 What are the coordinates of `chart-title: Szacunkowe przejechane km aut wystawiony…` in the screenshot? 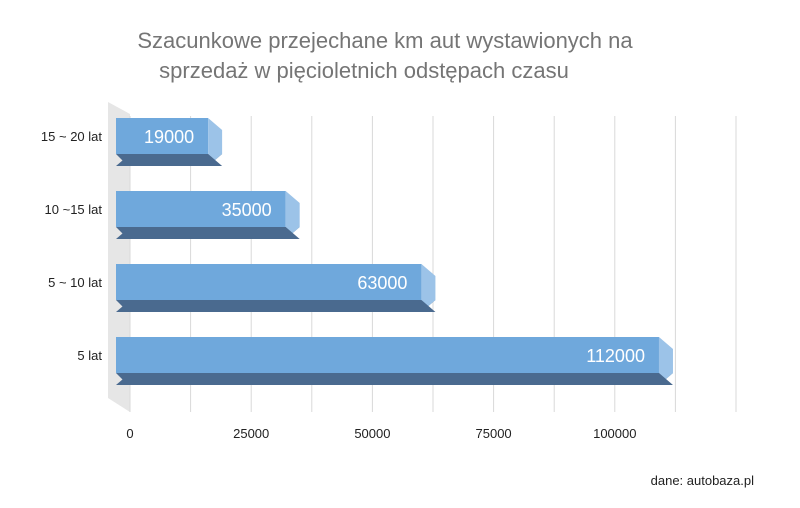 It's located at (400, 56).